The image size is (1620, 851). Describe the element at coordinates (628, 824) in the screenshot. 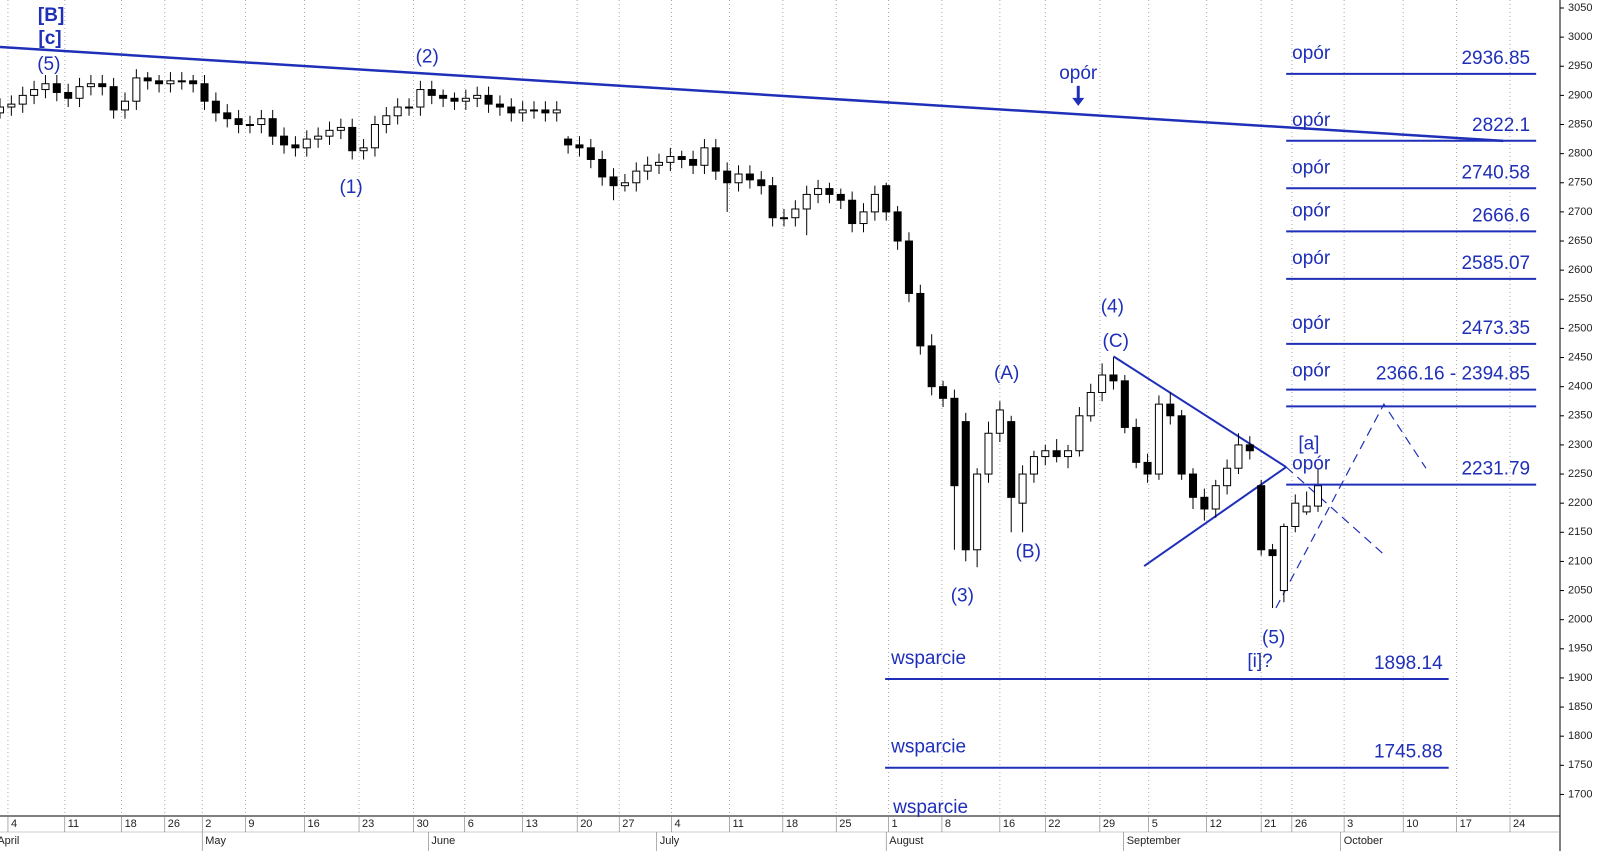

I see `x-tick-label: 27` at that location.